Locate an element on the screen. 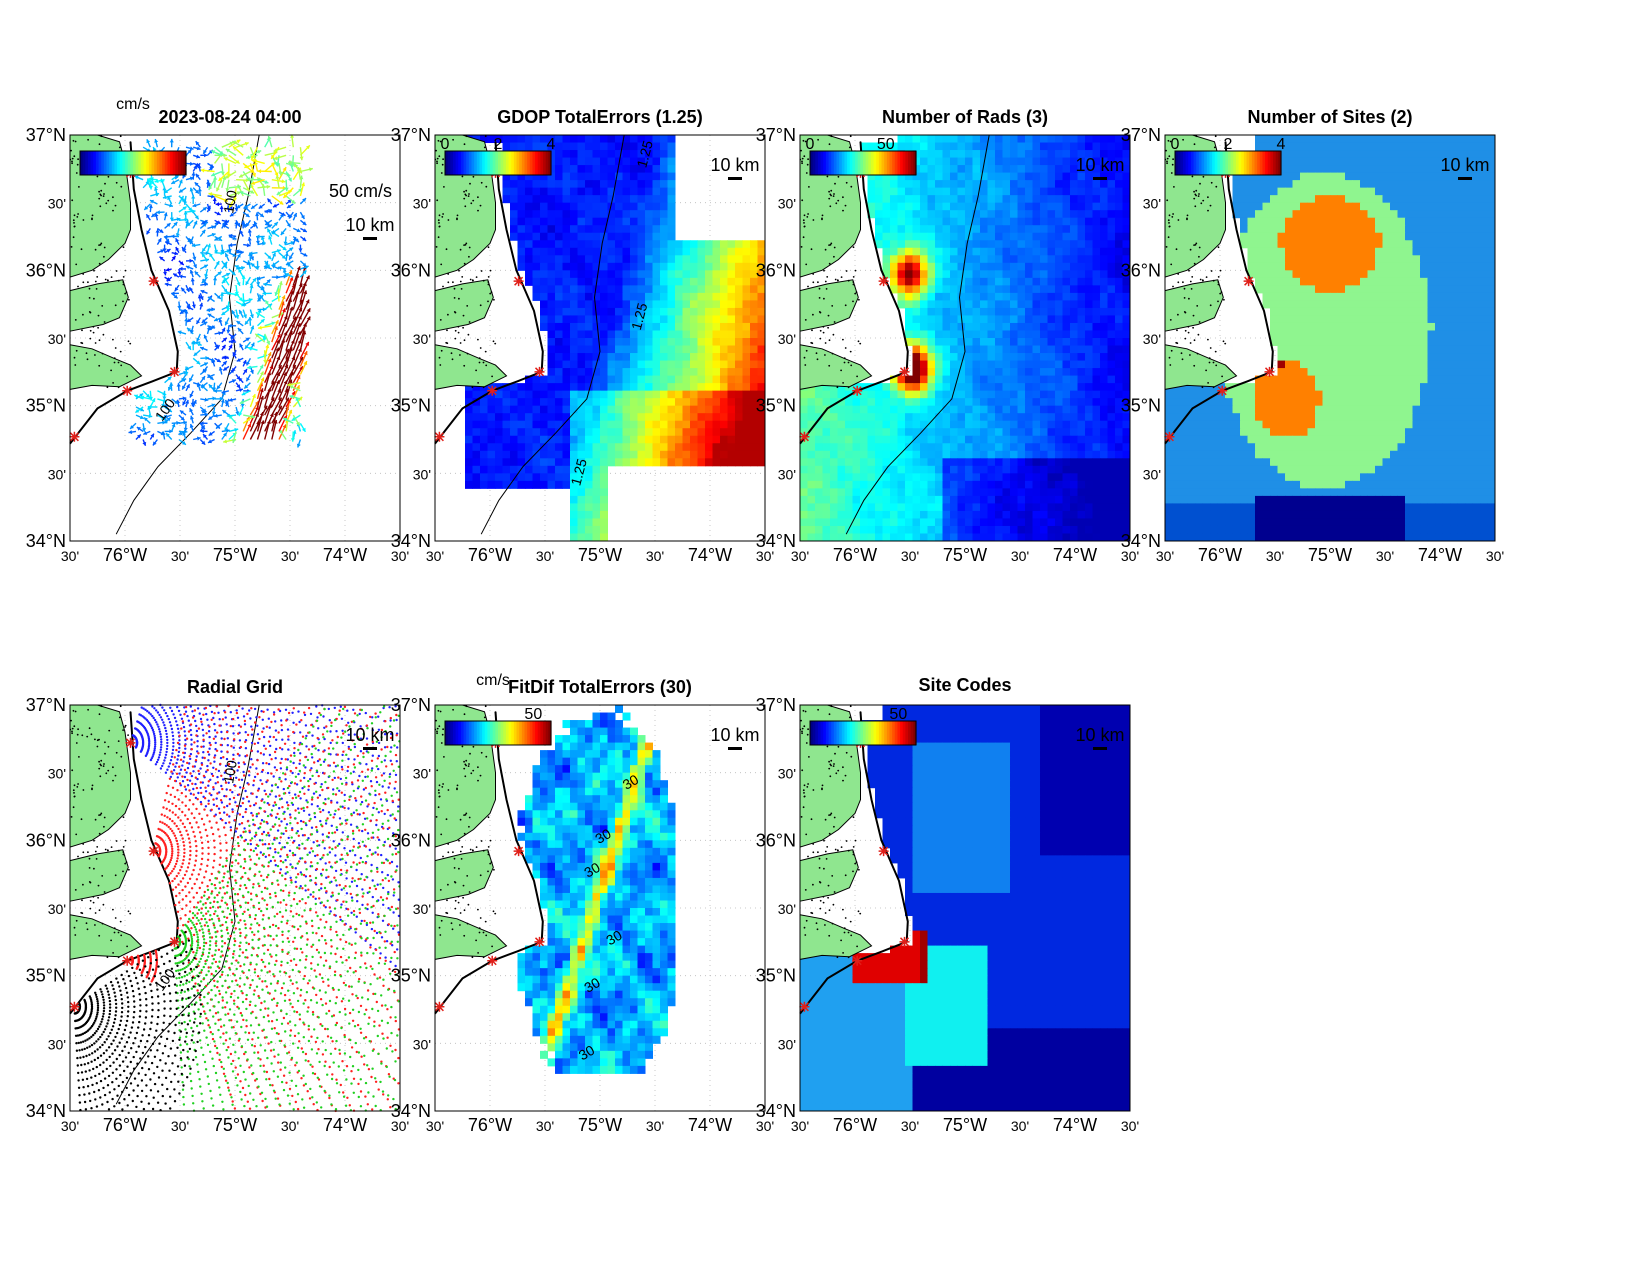 The width and height of the screenshot is (1650, 1275). coastline-outer-banks is located at coordinates (489, 293).